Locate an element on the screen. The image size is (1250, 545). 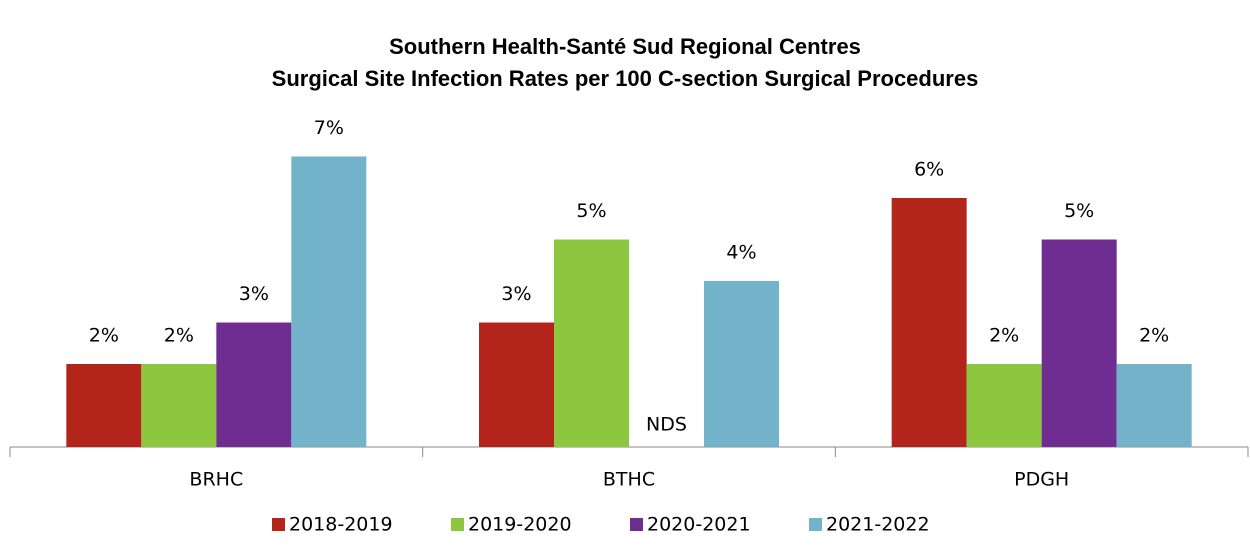
data-label: 6% is located at coordinates (929, 170).